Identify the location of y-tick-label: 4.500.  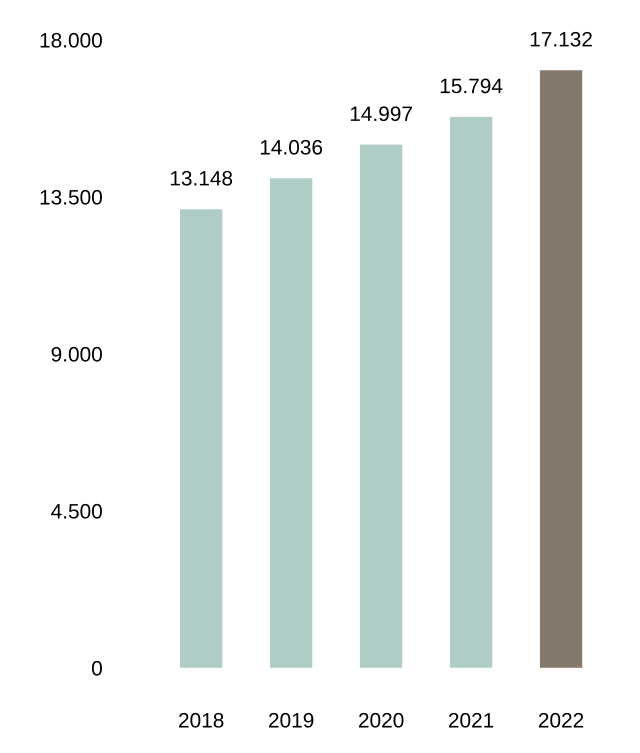
(76, 511).